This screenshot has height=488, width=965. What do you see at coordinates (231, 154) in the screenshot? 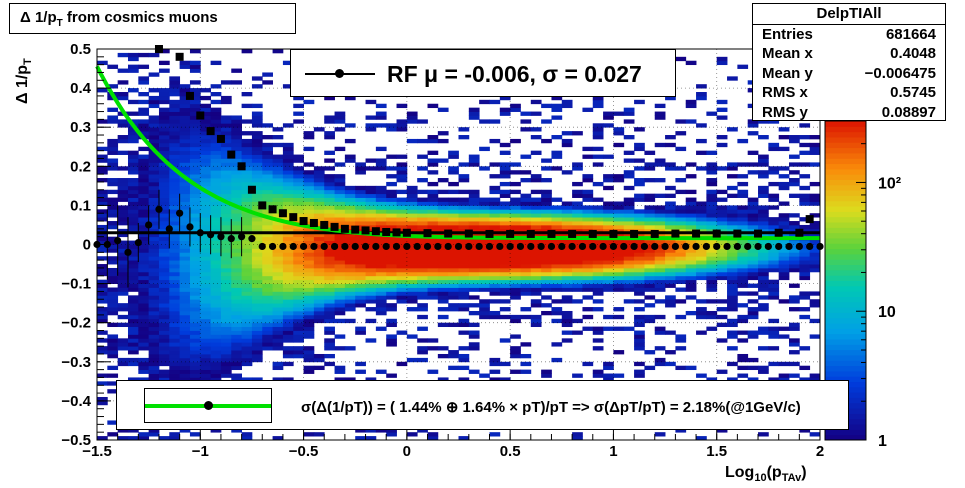
I see `sigma-point` at bounding box center [231, 154].